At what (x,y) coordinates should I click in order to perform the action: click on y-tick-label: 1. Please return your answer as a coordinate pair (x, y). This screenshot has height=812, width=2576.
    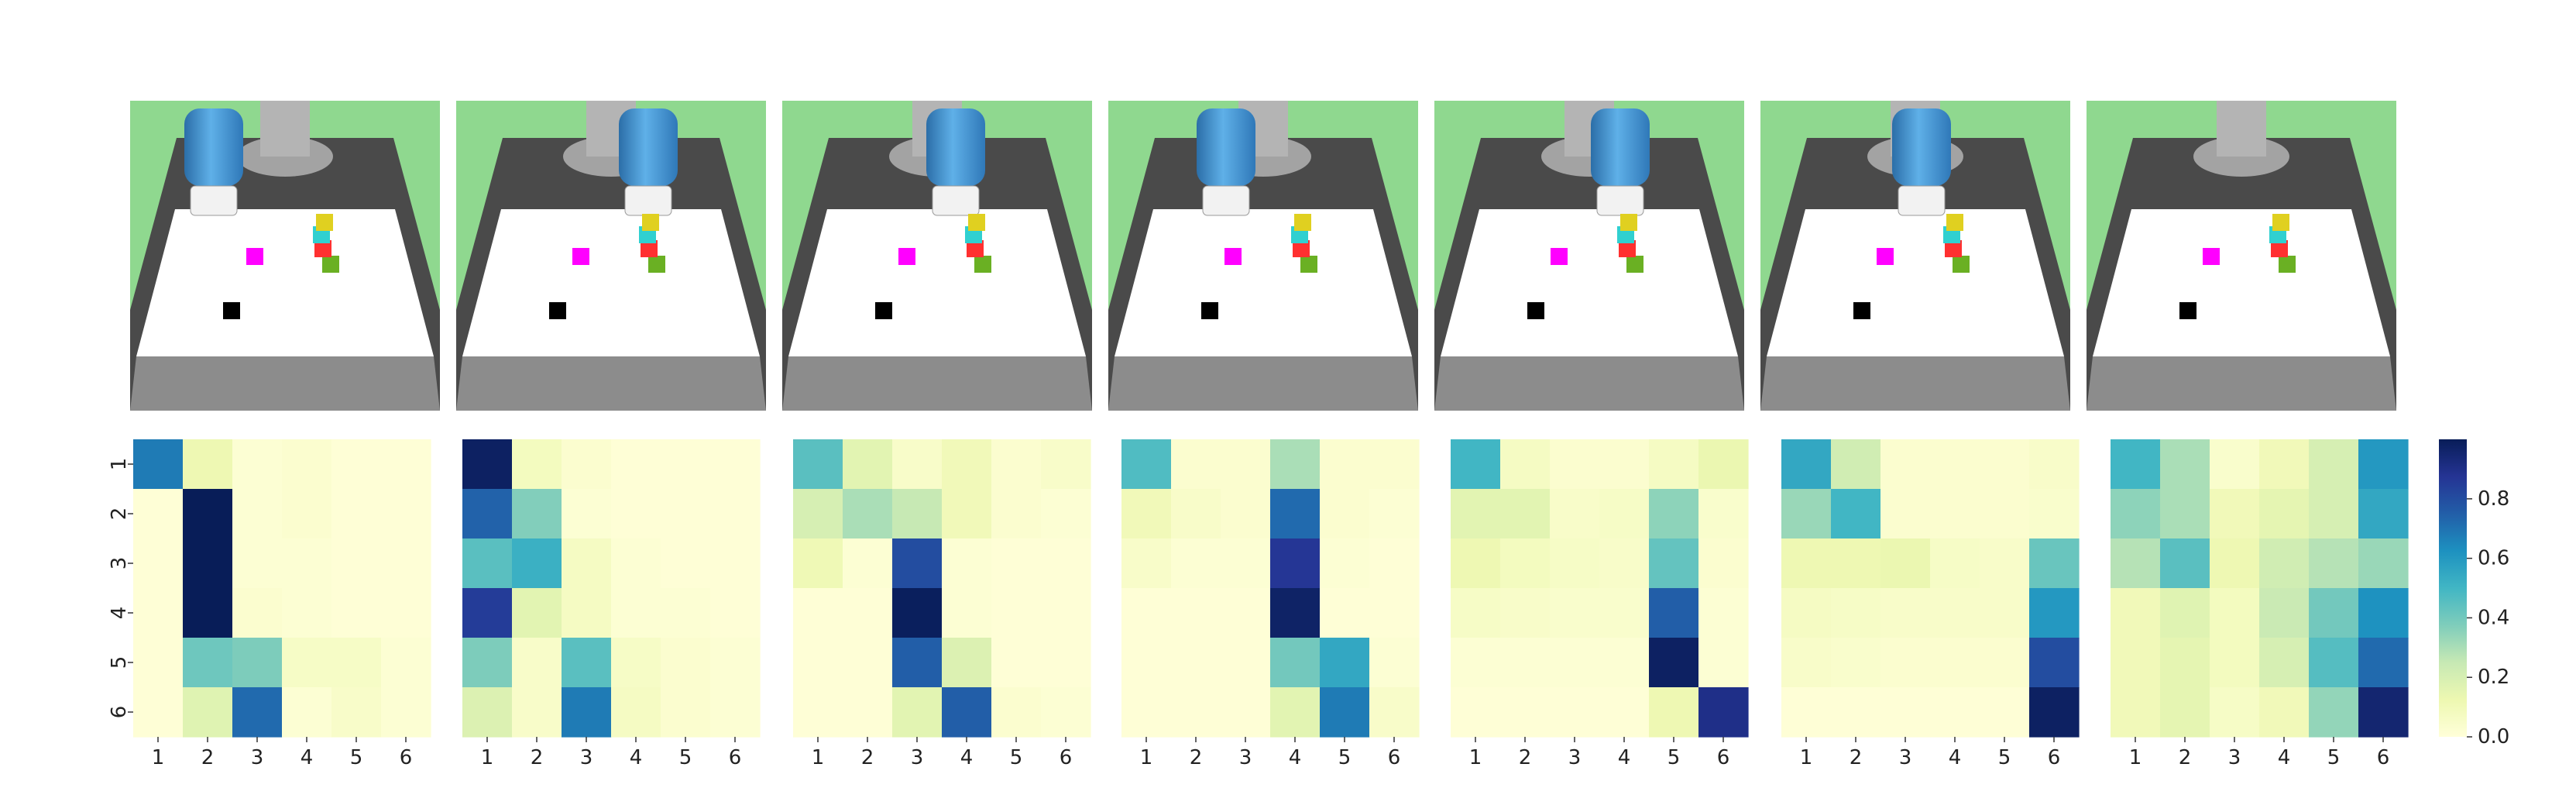
    Looking at the image, I should click on (119, 464).